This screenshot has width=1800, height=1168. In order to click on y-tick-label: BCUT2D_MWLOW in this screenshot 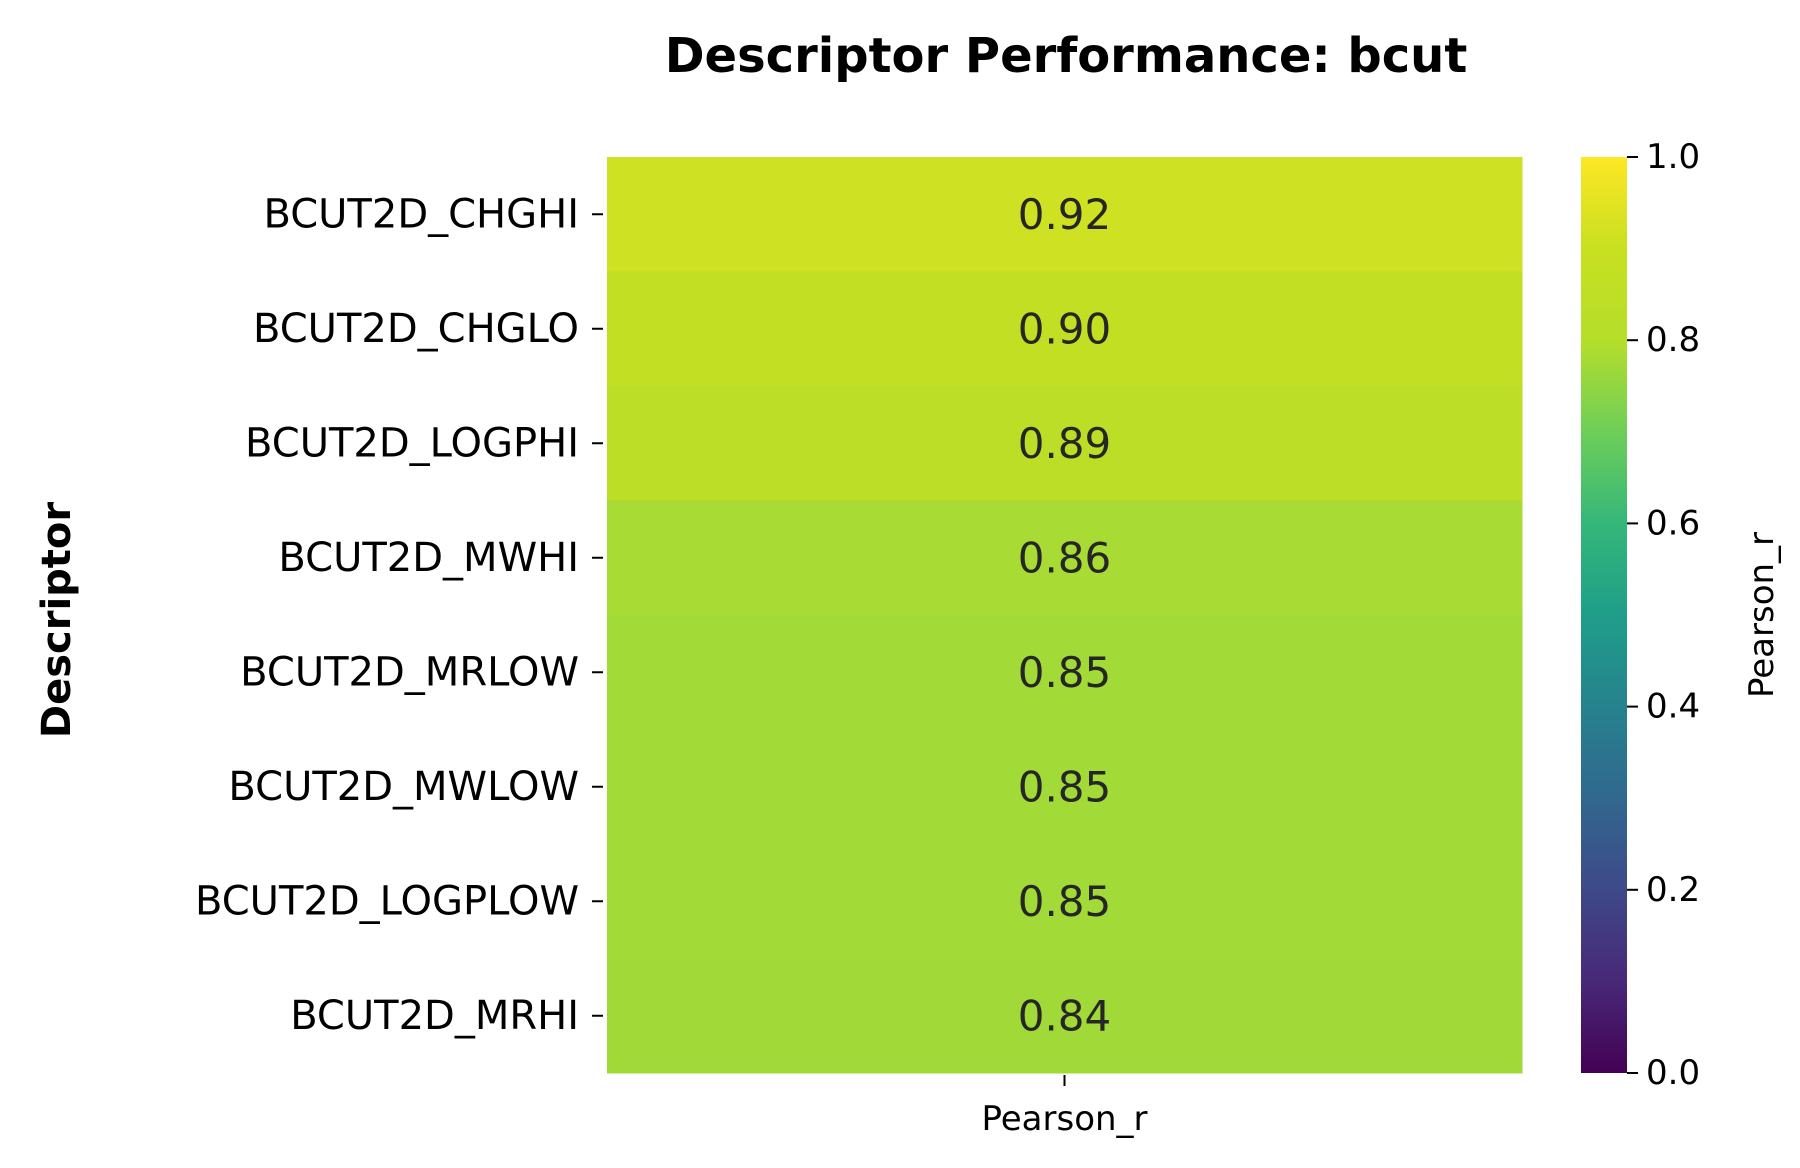, I will do `click(403, 787)`.